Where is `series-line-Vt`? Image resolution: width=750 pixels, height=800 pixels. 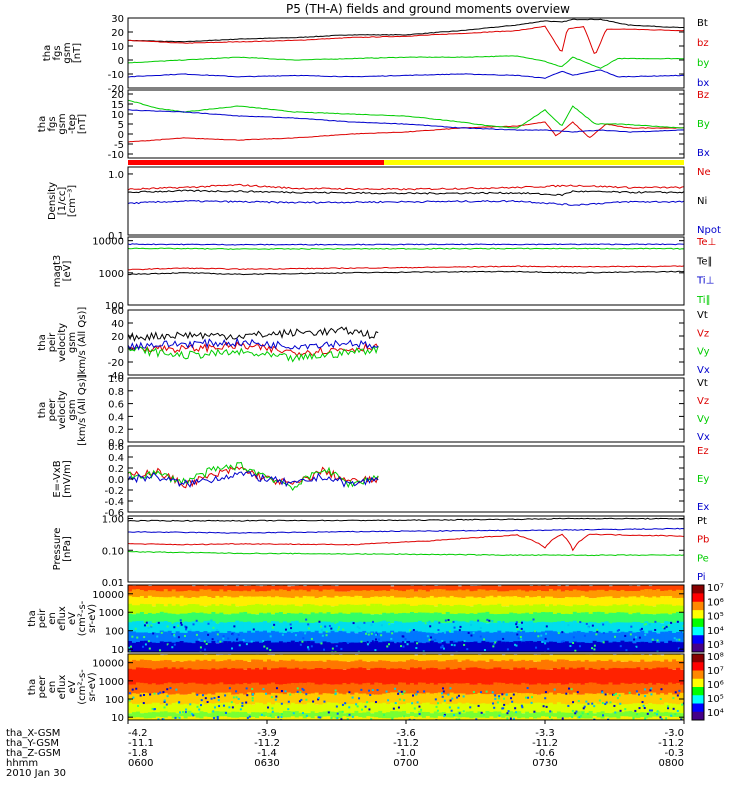
series-line-Vt is located at coordinates (253, 334).